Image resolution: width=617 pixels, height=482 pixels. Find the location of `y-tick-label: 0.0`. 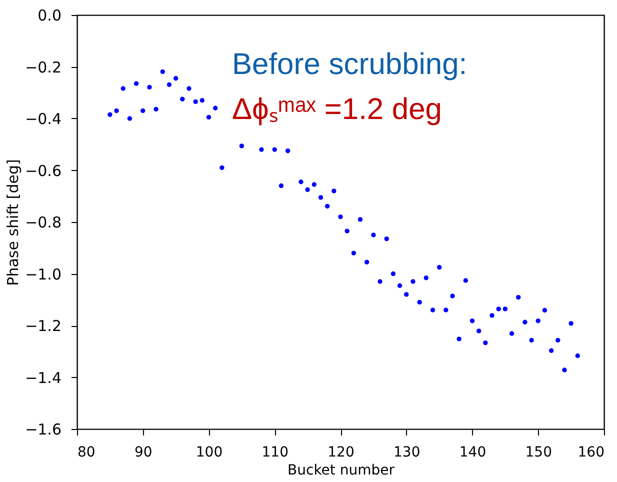

y-tick-label: 0.0 is located at coordinates (50, 15).